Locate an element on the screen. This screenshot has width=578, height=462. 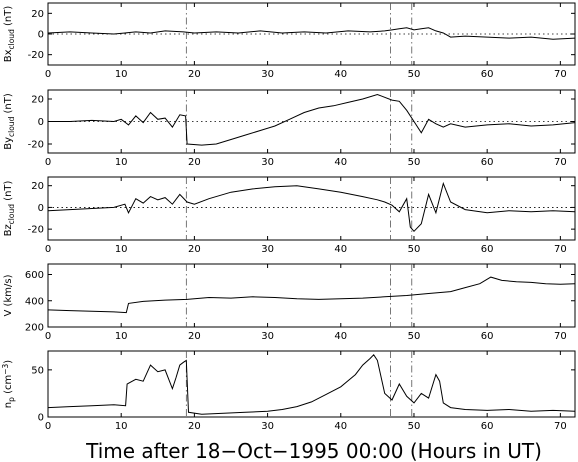
series-line-np is located at coordinates (311, 384).